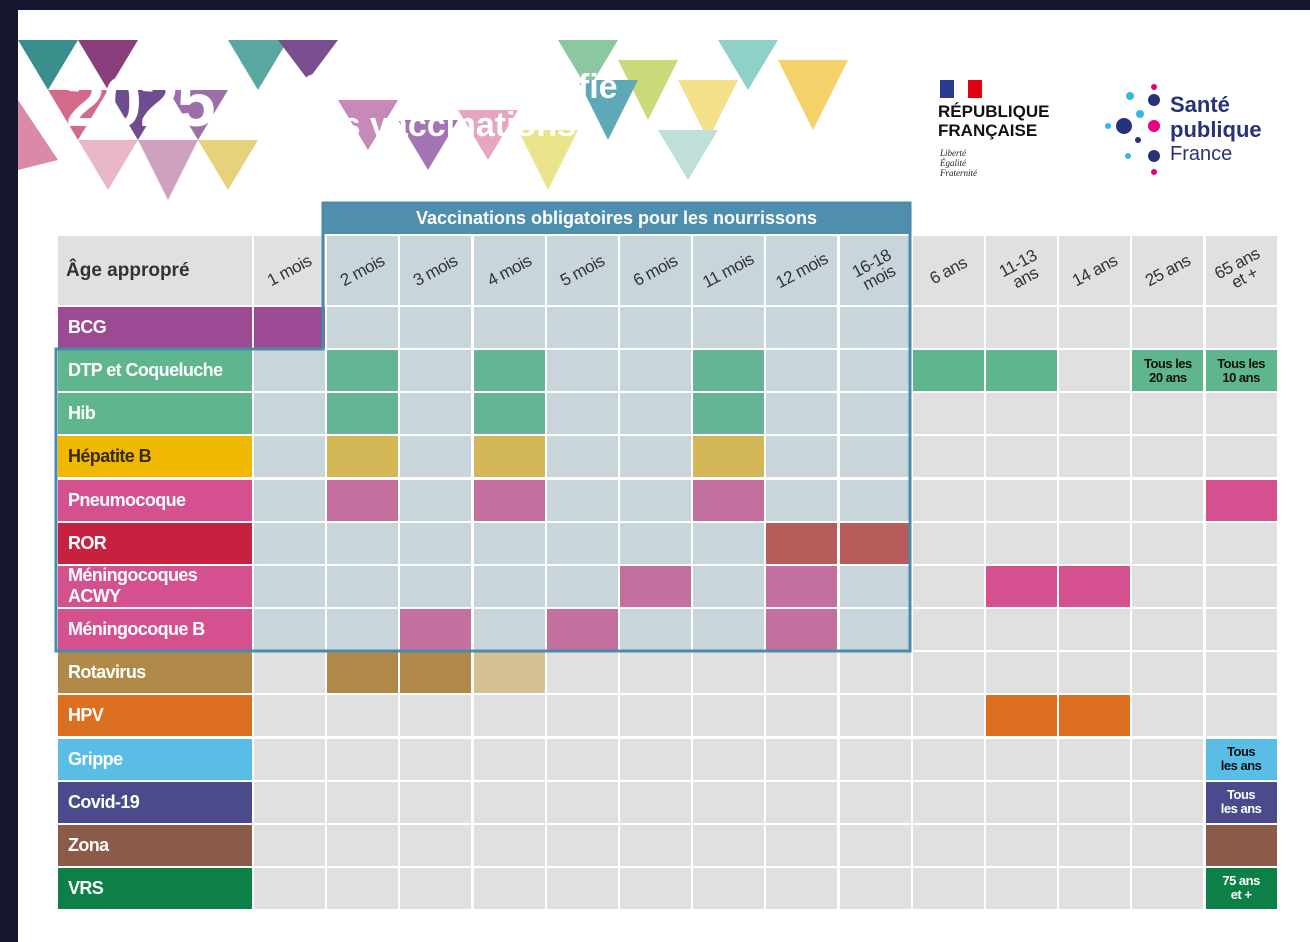  I want to click on title: Calendrier simplifié des vaccinations, so click(460, 106).